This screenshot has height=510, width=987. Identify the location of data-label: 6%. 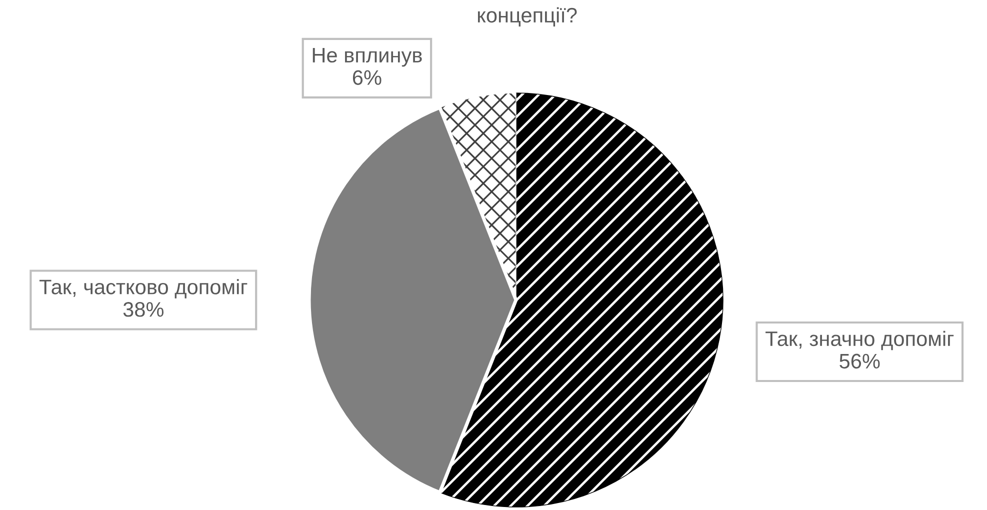
(367, 77).